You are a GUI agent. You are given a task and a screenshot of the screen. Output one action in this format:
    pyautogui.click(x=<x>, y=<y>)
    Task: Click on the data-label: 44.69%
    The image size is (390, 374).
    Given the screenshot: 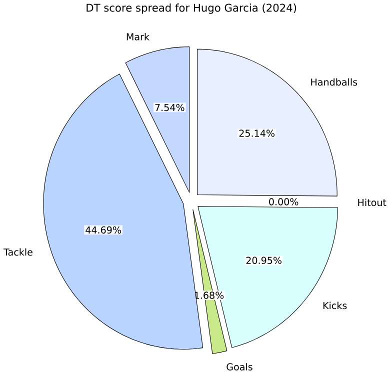 What is the action you would take?
    pyautogui.click(x=103, y=230)
    